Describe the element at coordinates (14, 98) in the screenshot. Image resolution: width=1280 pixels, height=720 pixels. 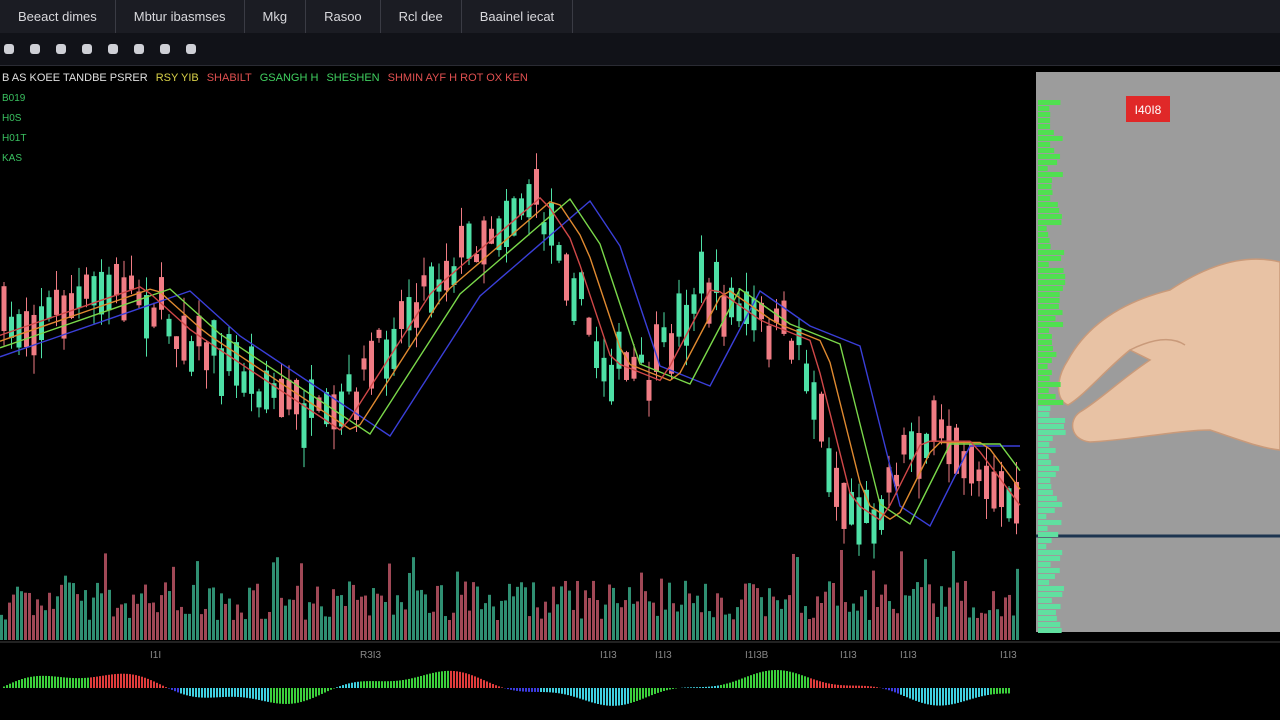
I see `indicator-value: B019` at that location.